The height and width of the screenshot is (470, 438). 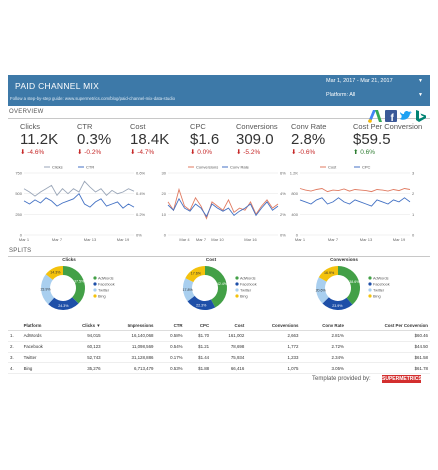 What do you see at coordinates (273, 326) in the screenshot?
I see `column-header: Conversions` at bounding box center [273, 326].